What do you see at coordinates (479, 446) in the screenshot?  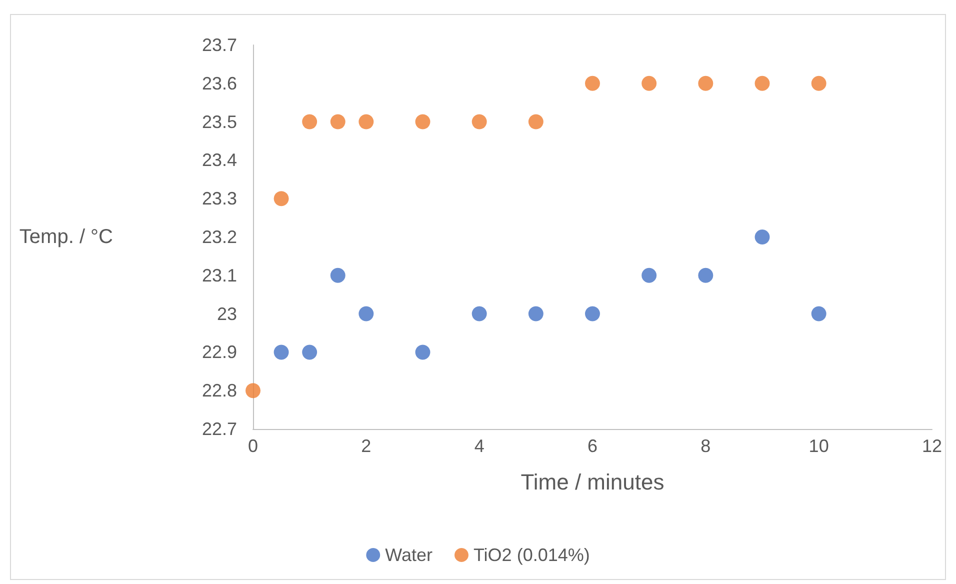 I see `x-tick-label: 4` at bounding box center [479, 446].